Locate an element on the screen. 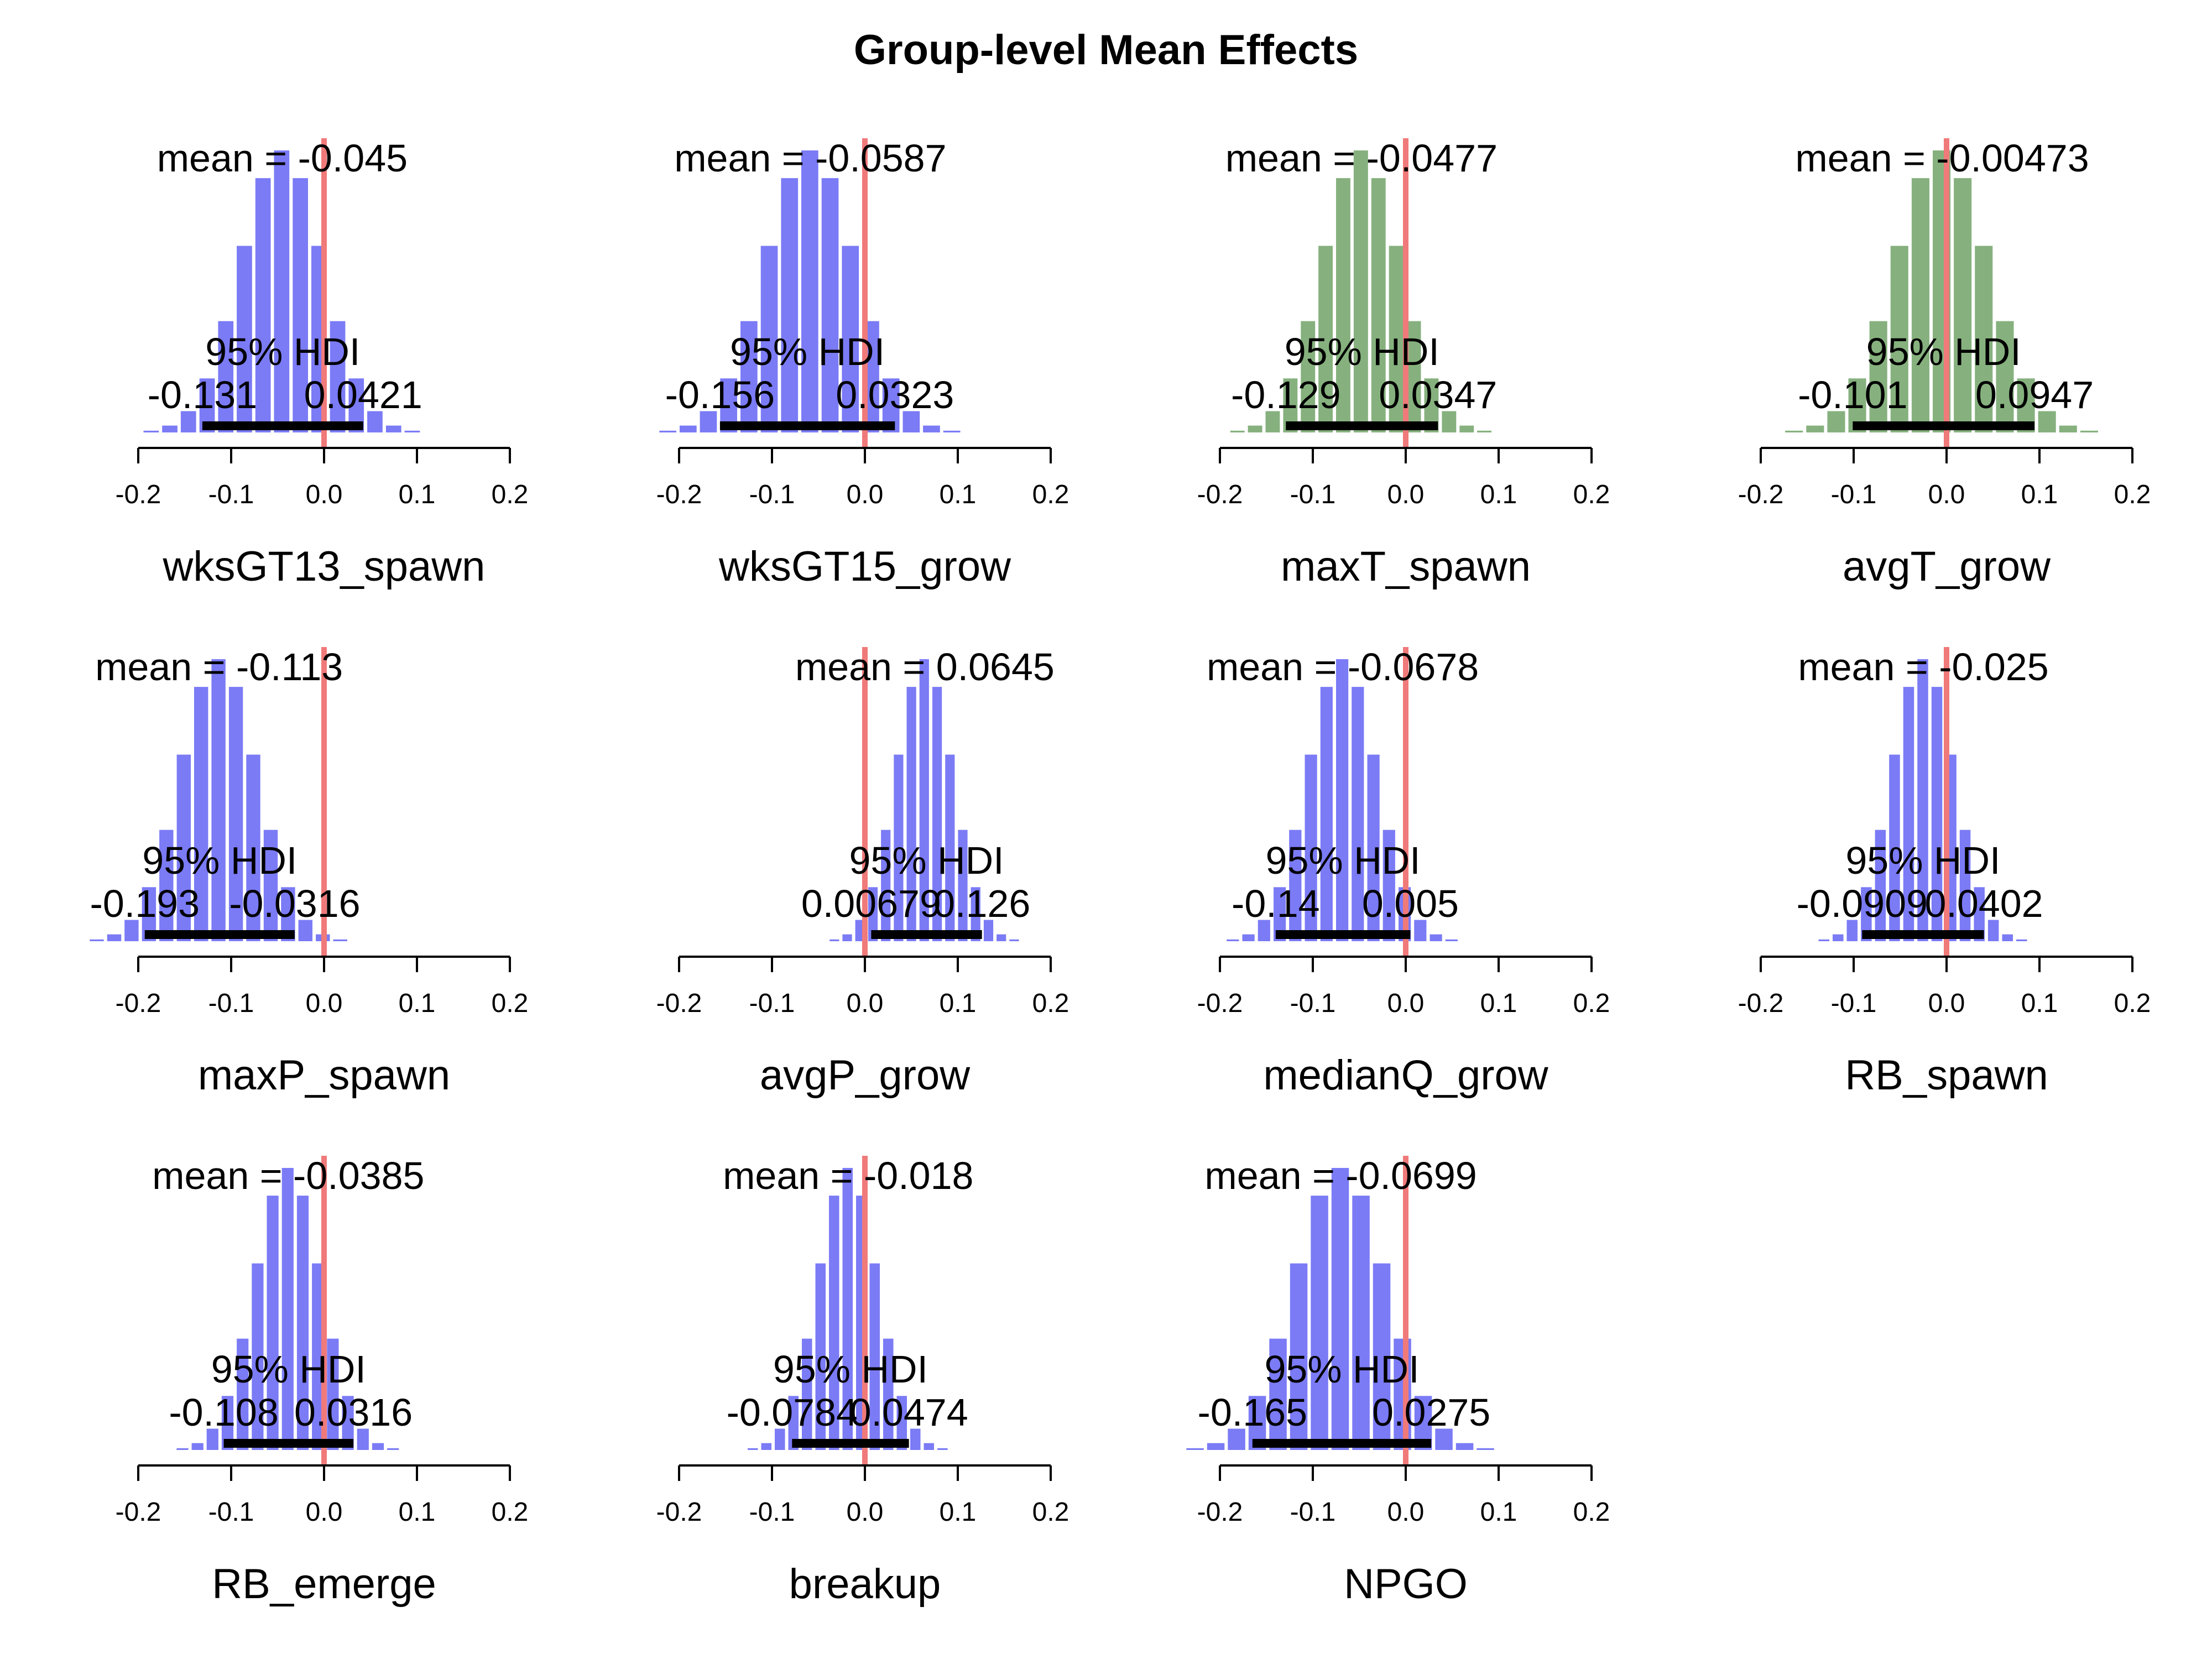 The height and width of the screenshot is (1659, 2212). hdi-high-label: 0.0421 is located at coordinates (363, 394).